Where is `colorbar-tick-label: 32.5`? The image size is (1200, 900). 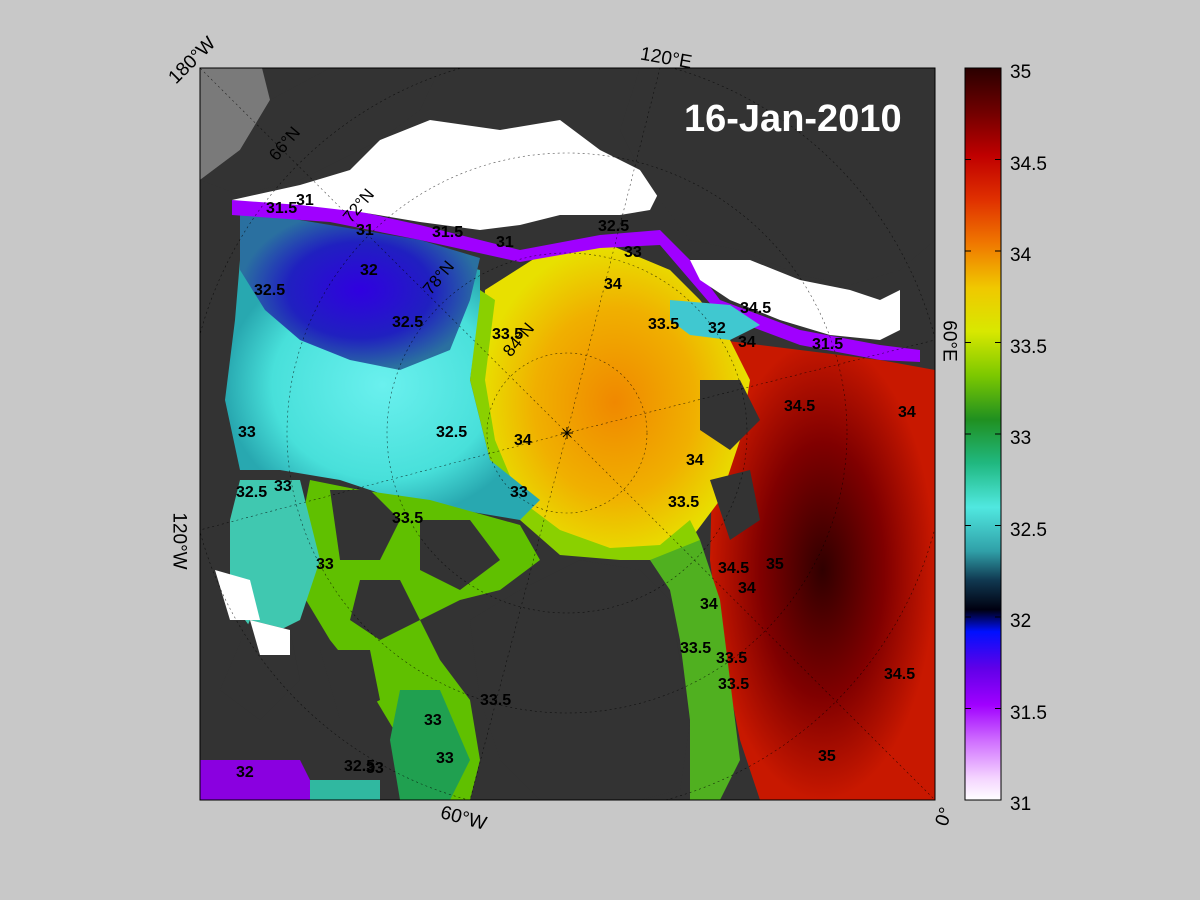
colorbar-tick-label: 32.5 is located at coordinates (1028, 530).